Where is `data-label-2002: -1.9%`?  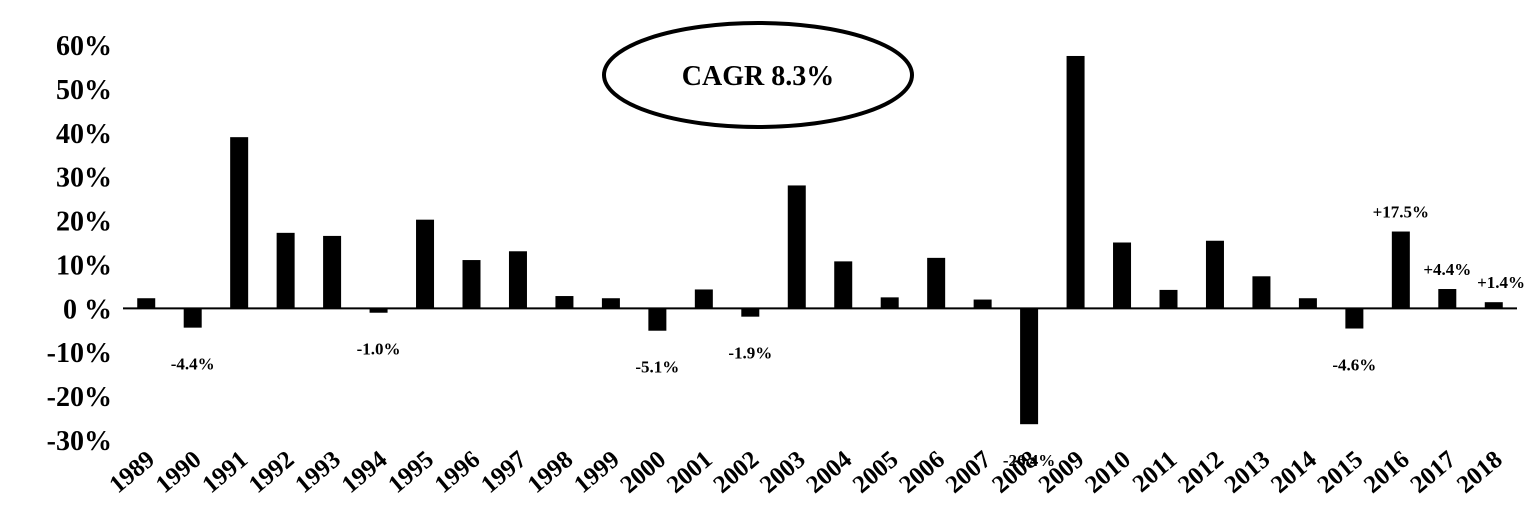 data-label-2002: -1.9% is located at coordinates (750, 353).